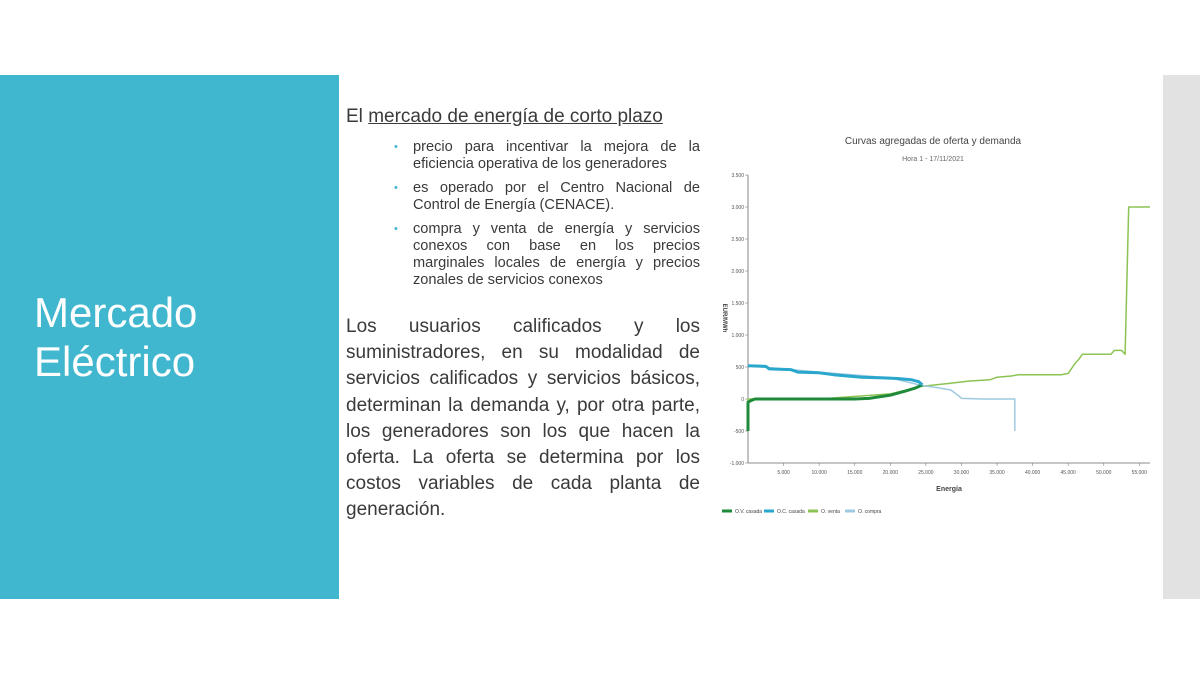 The width and height of the screenshot is (1200, 675). I want to click on x-tick-label: 20.000, so click(891, 473).